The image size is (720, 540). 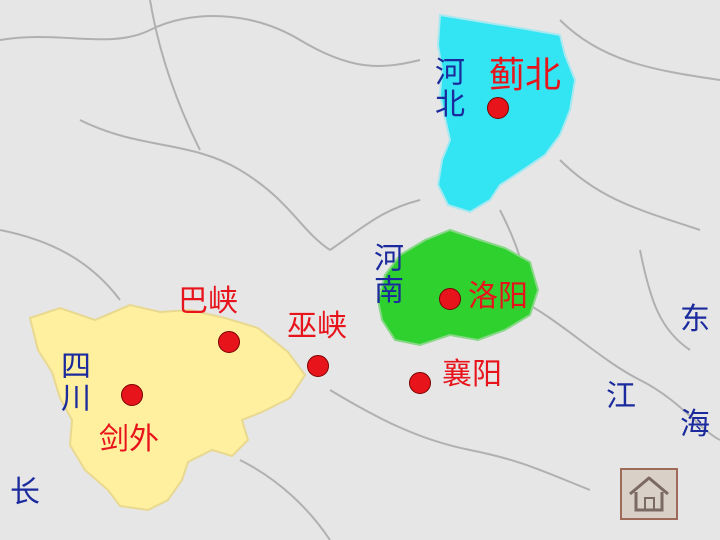 What do you see at coordinates (446, 88) in the screenshot?
I see `hebei-label: 河北` at bounding box center [446, 88].